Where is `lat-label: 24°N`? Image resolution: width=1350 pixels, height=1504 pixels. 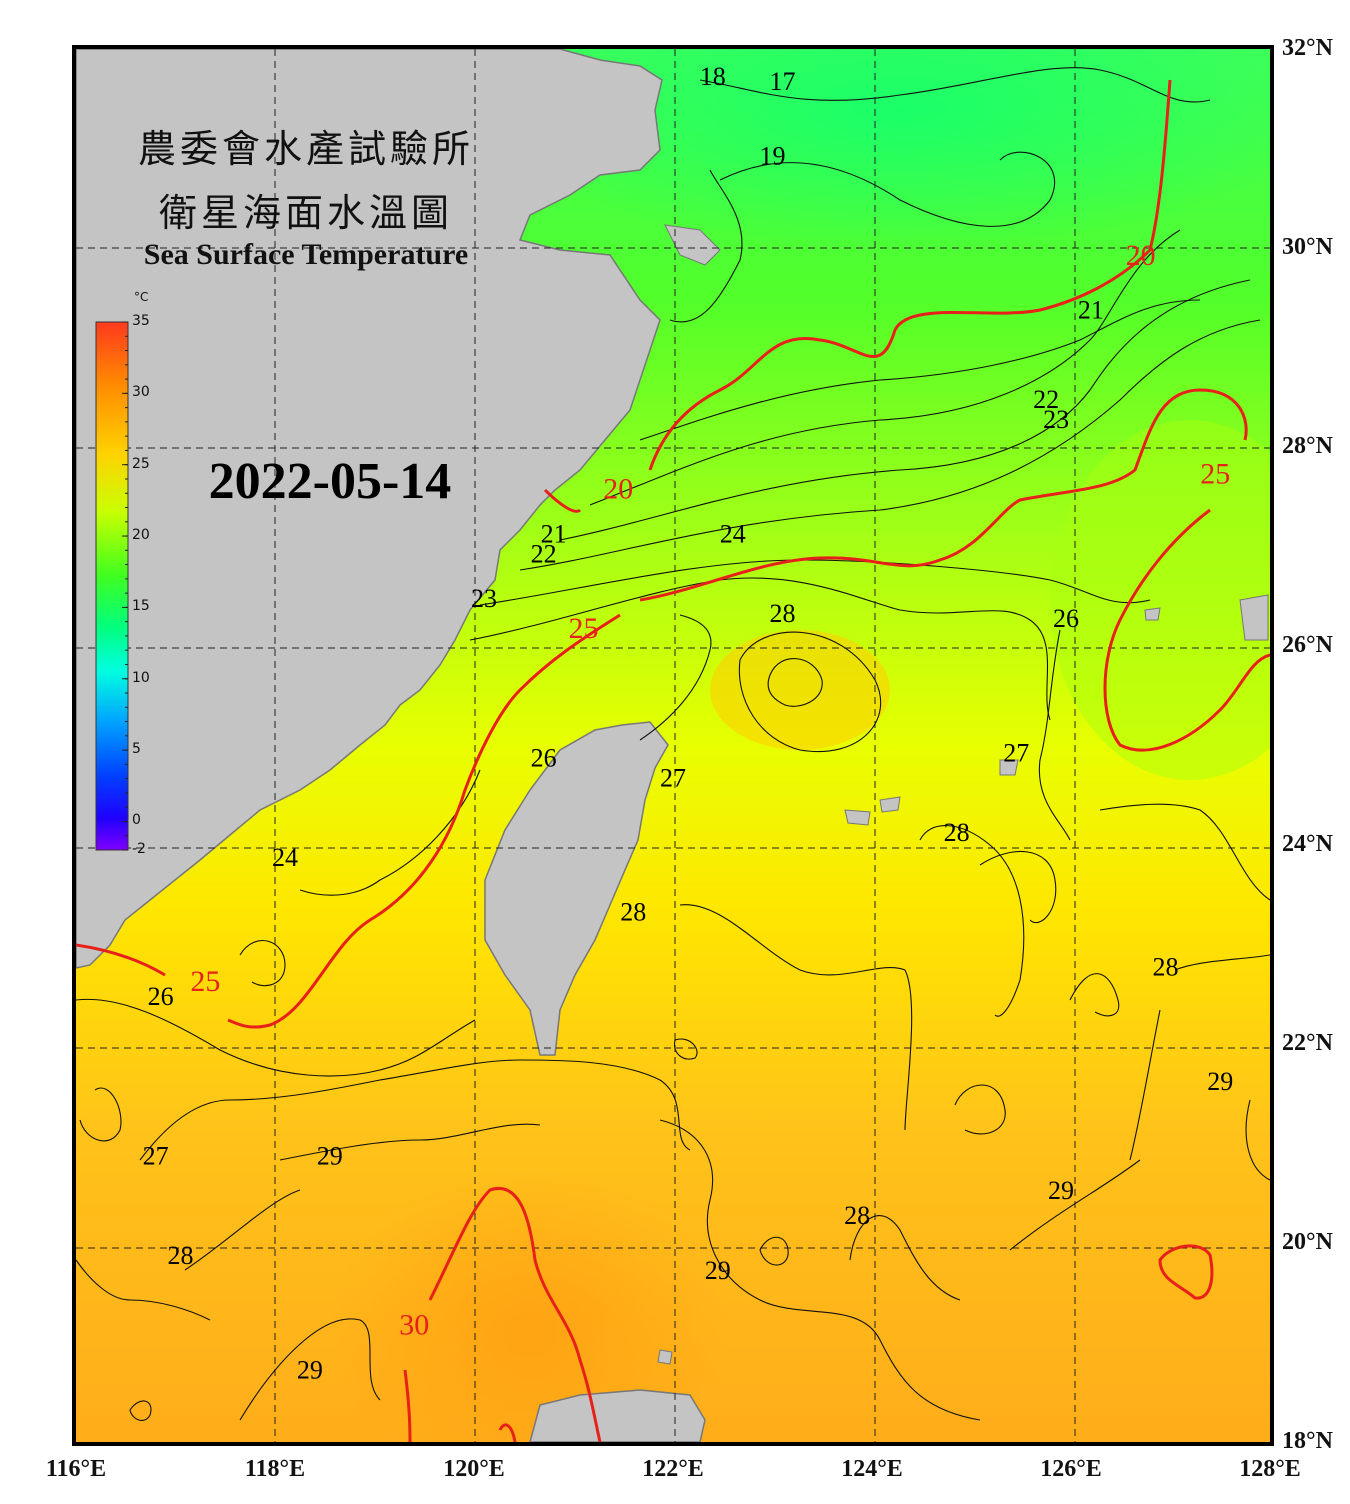 lat-label: 24°N is located at coordinates (1307, 844).